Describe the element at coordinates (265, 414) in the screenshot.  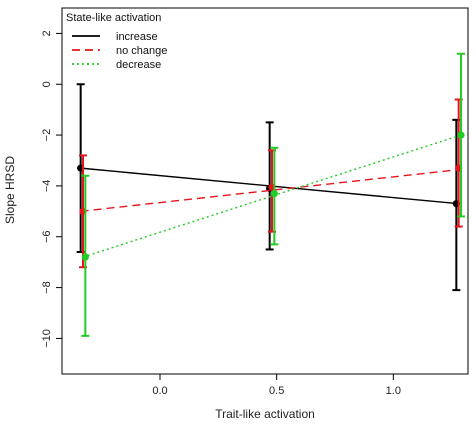
I see `x-axis-title: Trait-like activation` at that location.